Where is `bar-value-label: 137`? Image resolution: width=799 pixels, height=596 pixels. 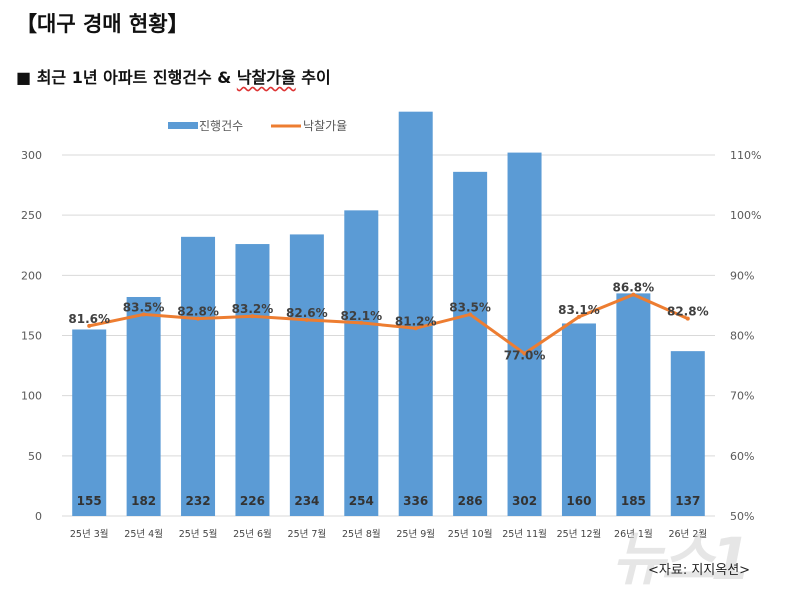 bar-value-label: 137 is located at coordinates (687, 501).